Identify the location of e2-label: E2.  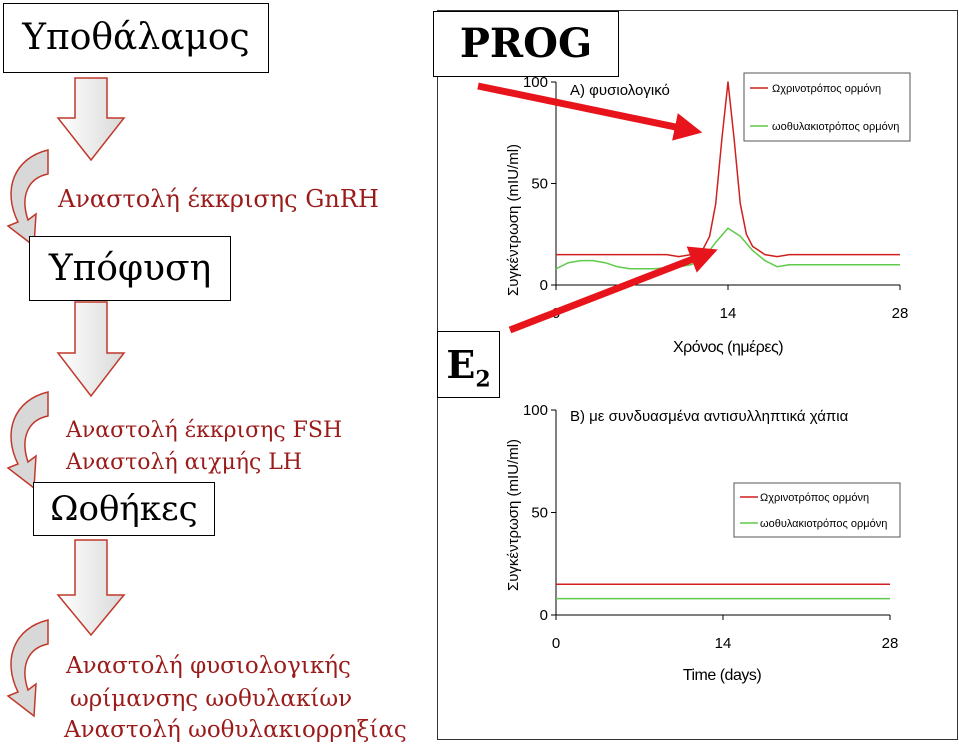
(468, 372).